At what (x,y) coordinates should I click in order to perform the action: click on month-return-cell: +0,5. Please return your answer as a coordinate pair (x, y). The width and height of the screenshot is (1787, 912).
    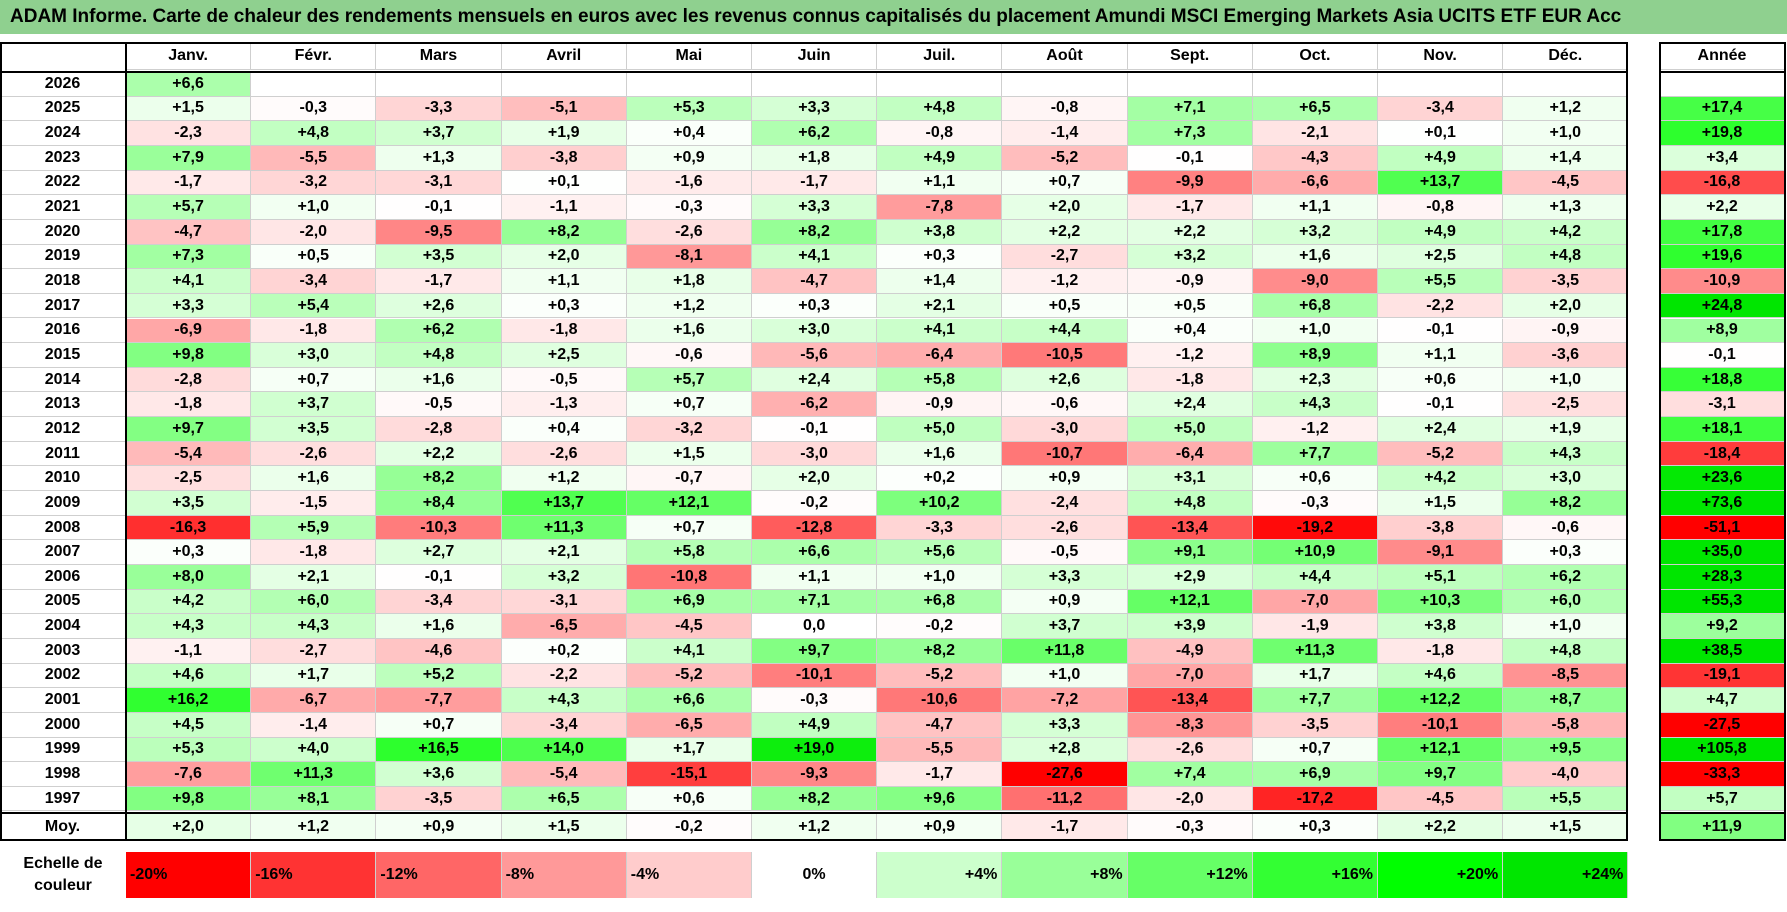
    Looking at the image, I should click on (1190, 306).